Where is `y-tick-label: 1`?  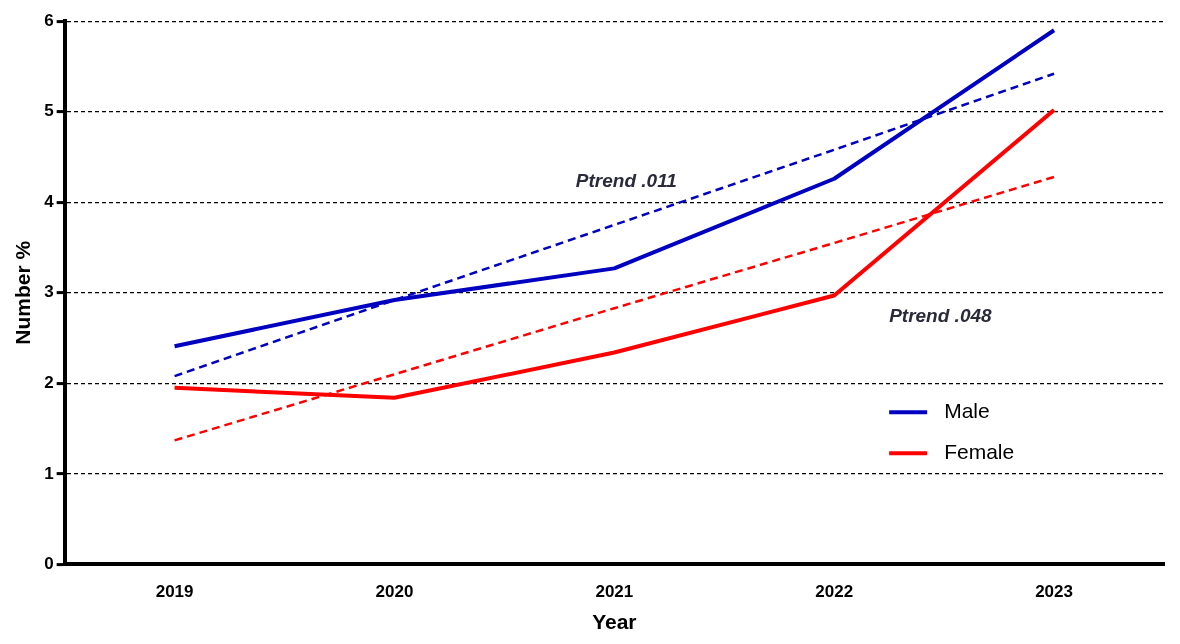 y-tick-label: 1 is located at coordinates (49, 473).